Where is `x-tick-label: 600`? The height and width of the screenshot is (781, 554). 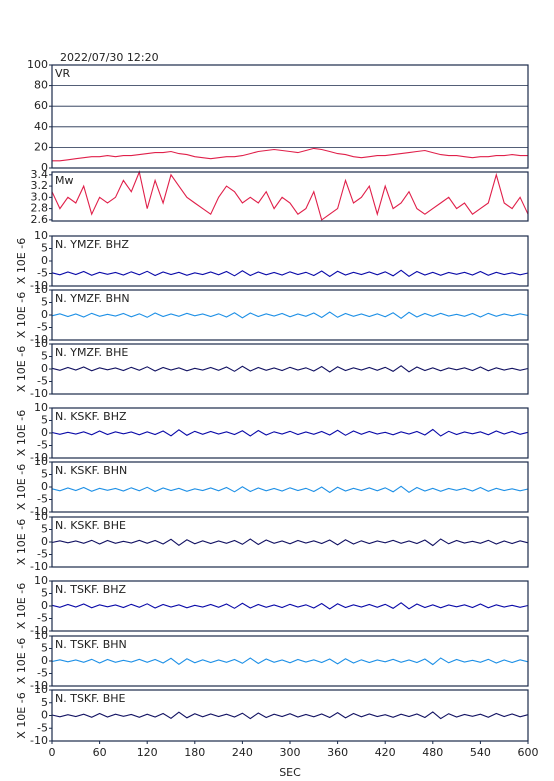
x-tick-label: 600 is located at coordinates (528, 752).